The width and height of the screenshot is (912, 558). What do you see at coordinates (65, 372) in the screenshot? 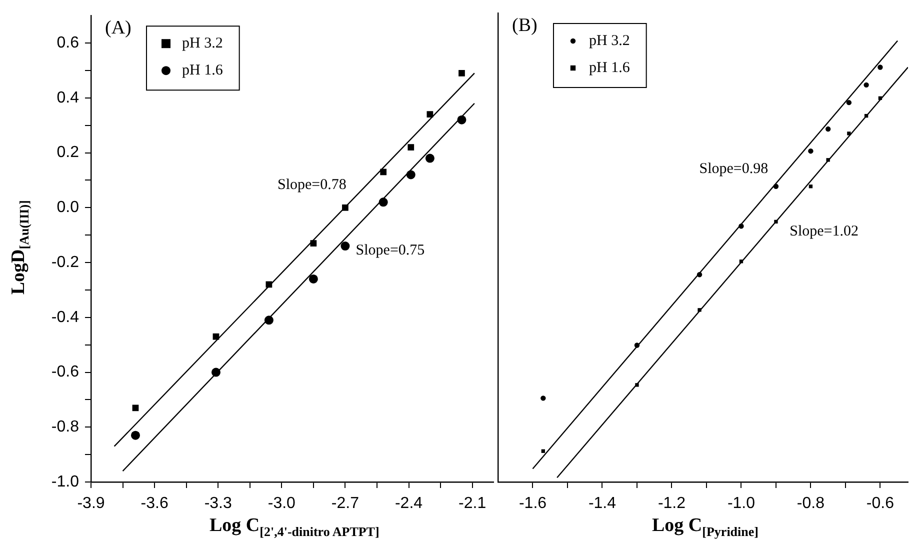
I see `y-tick-label: -0.6` at bounding box center [65, 372].